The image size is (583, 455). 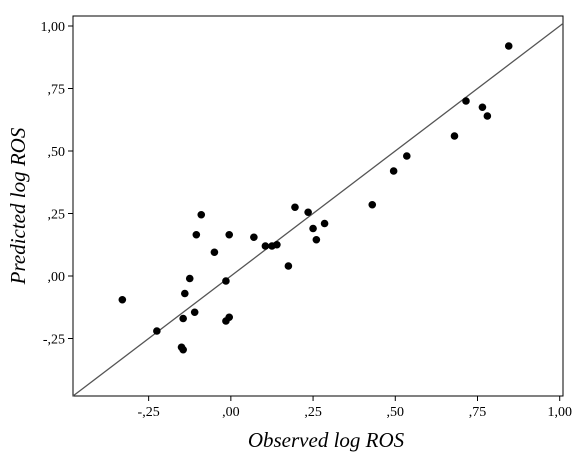 What do you see at coordinates (326, 440) in the screenshot?
I see `x-axis-title: Observed log ROS` at bounding box center [326, 440].